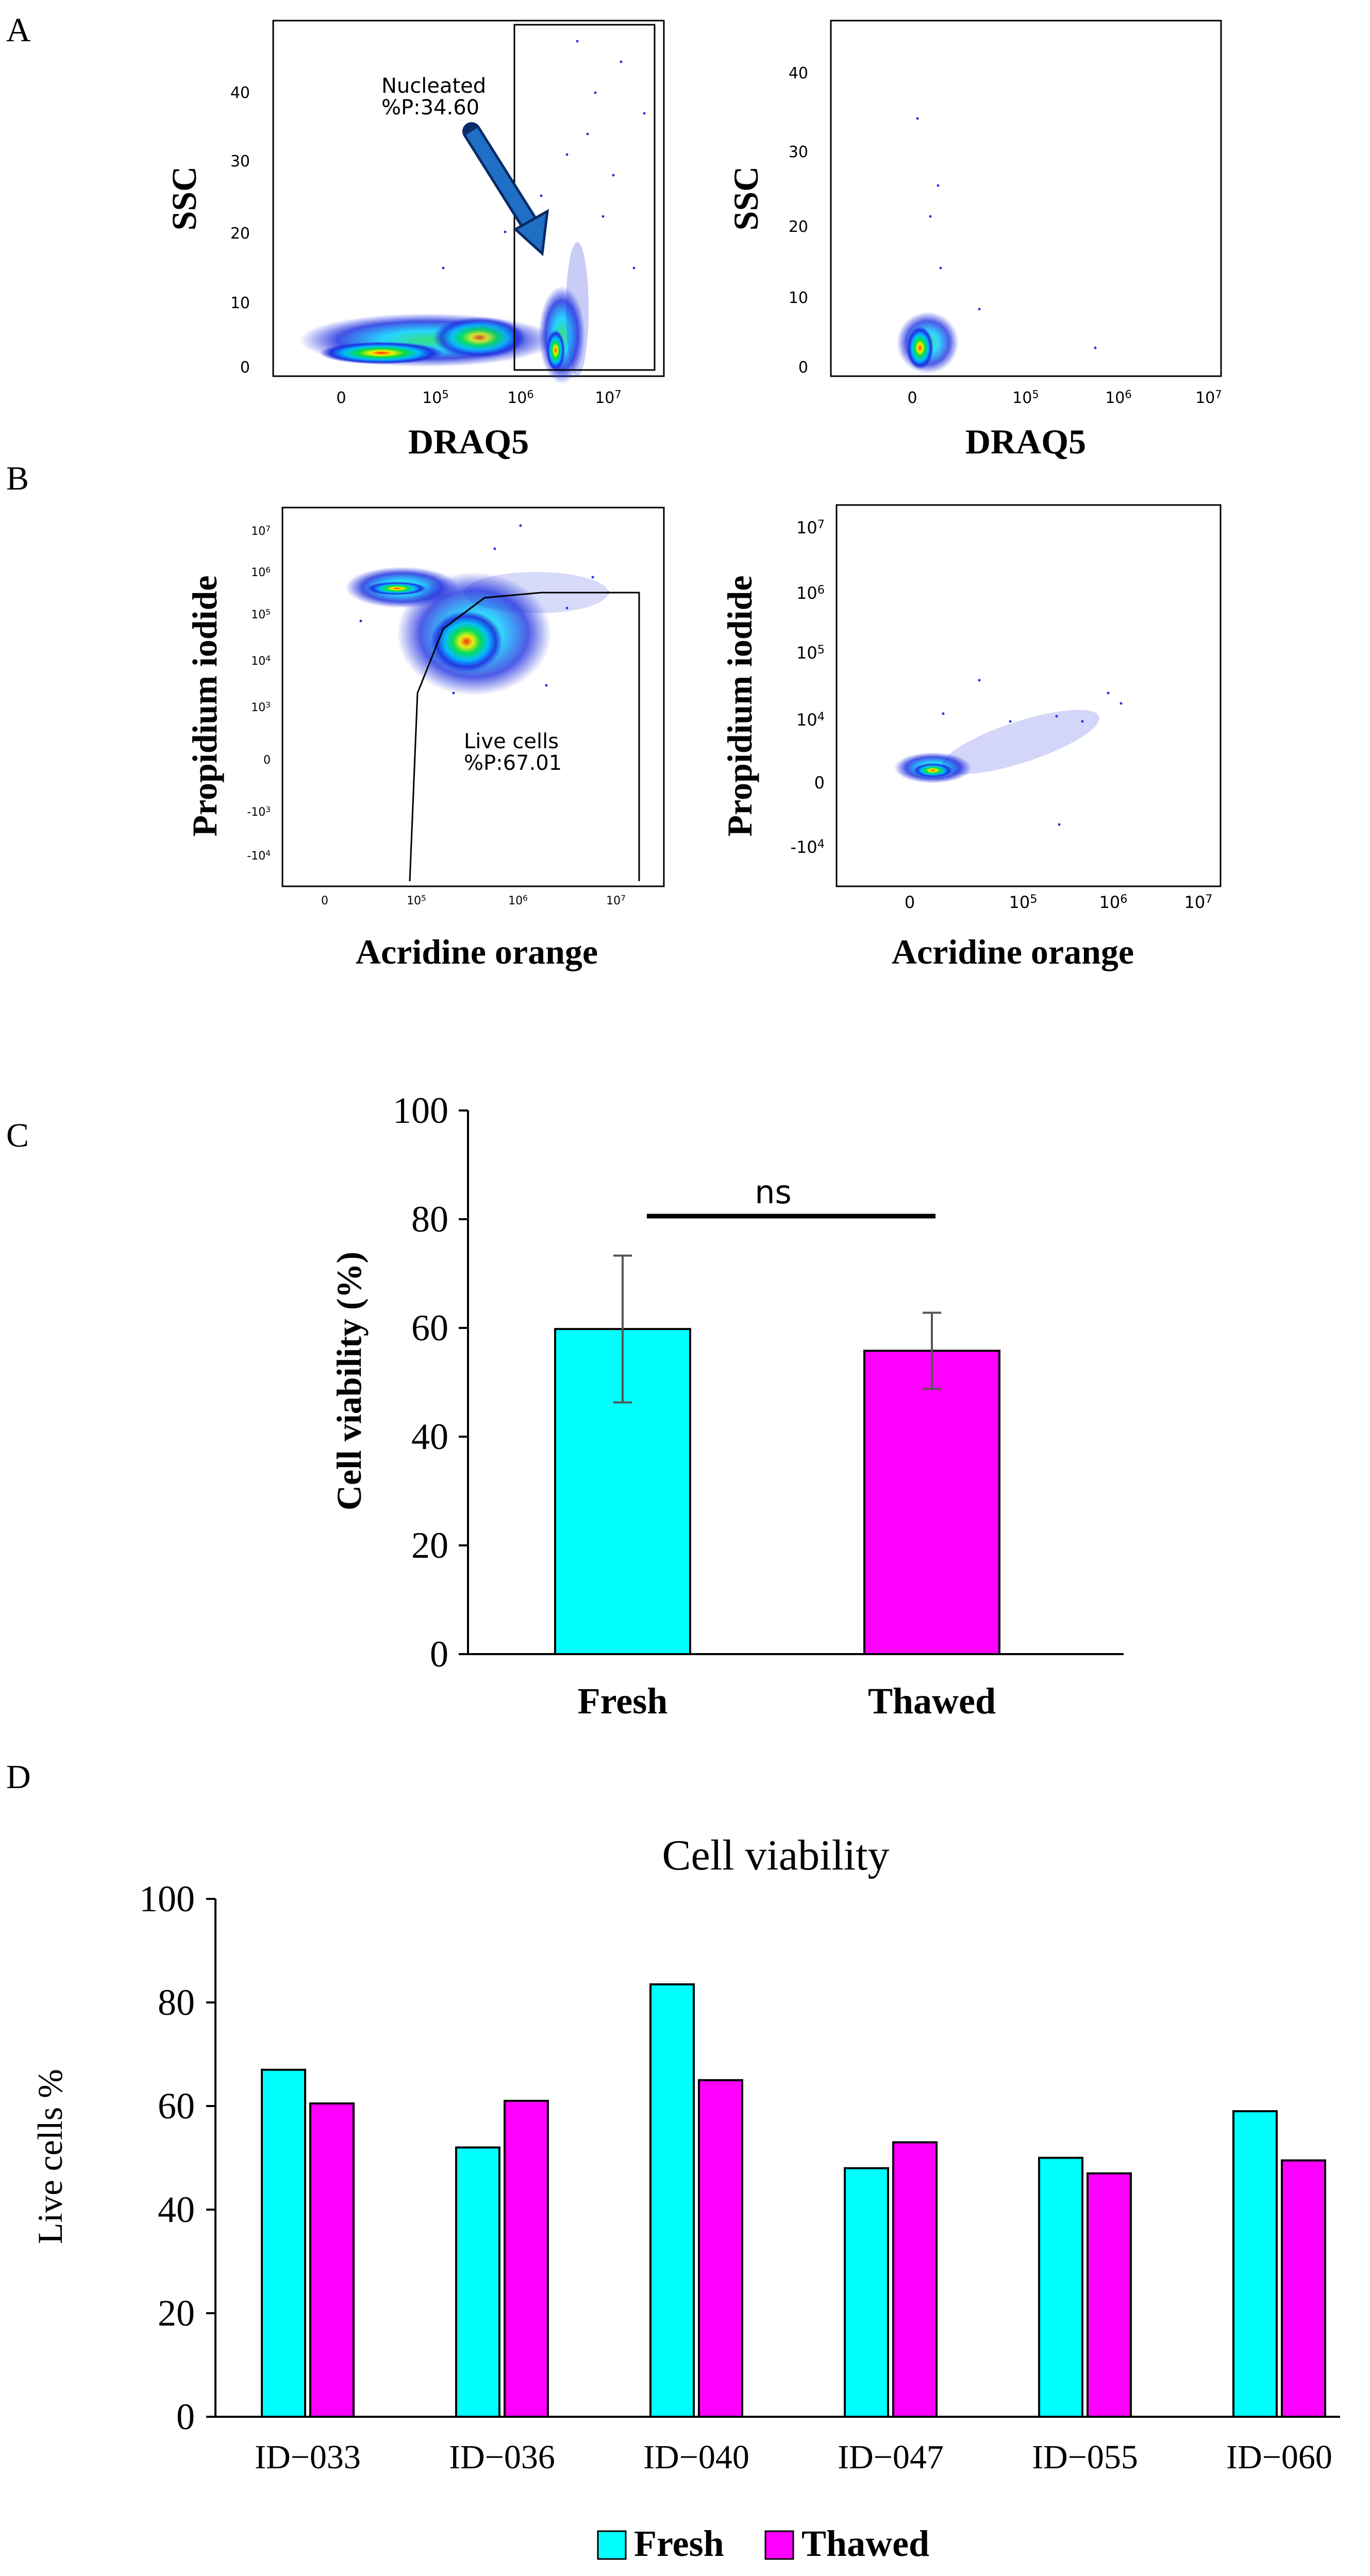 The image size is (1370, 2576). I want to click on flow-plot-a-right: 0 10 20 30 40 0 105 106 107 DRAQ5 SSC, so click(974, 240).